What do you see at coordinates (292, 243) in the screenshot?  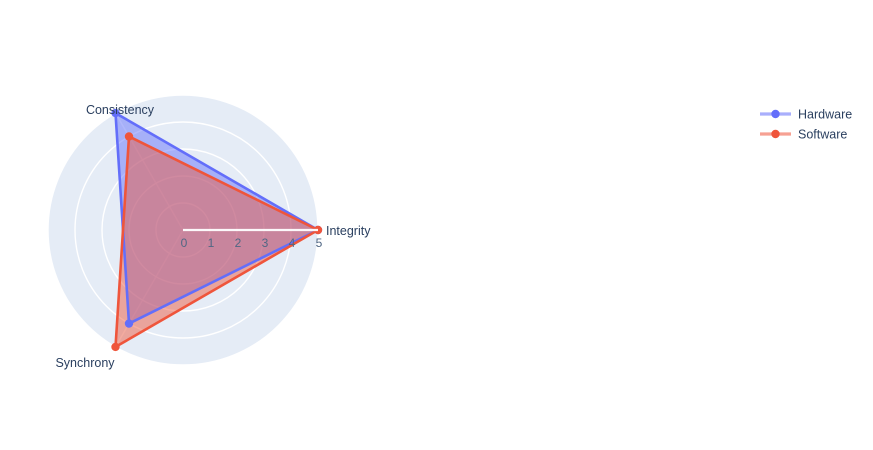 I see `radial-tick-4: 4` at bounding box center [292, 243].